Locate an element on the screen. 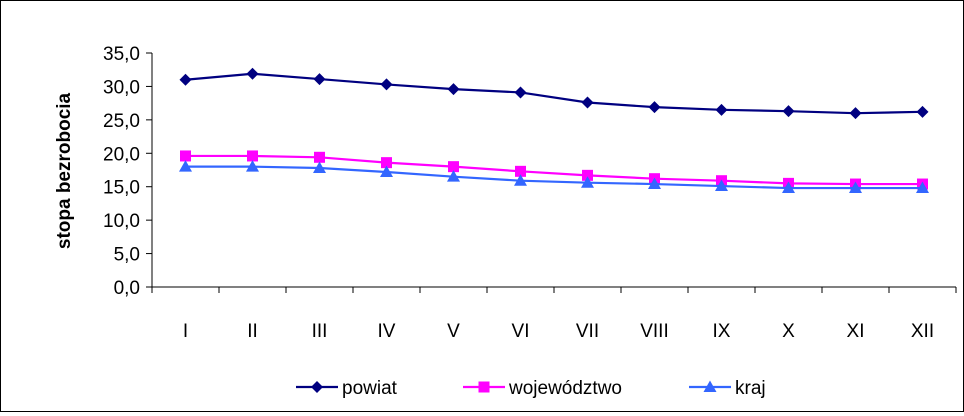  x-tick-label: XII is located at coordinates (922, 331).